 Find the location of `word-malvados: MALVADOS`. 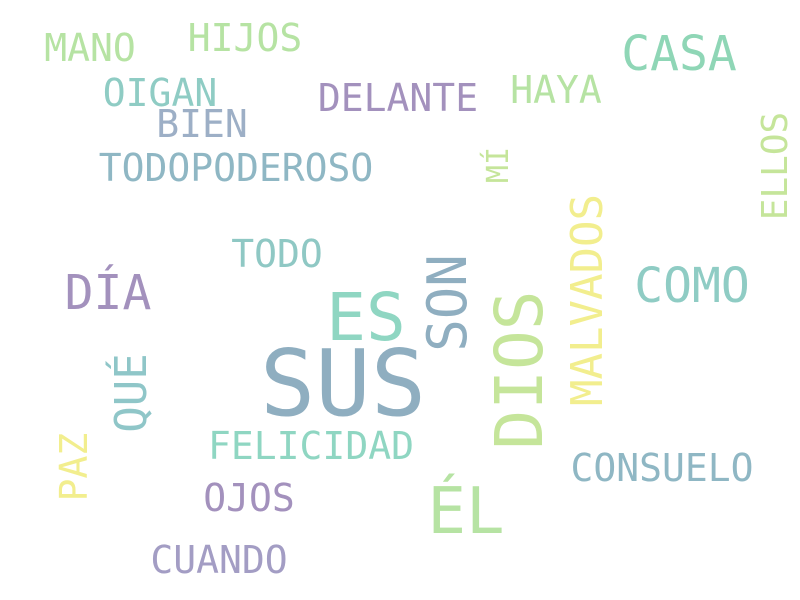

word-malvados: MALVADOS is located at coordinates (587, 300).